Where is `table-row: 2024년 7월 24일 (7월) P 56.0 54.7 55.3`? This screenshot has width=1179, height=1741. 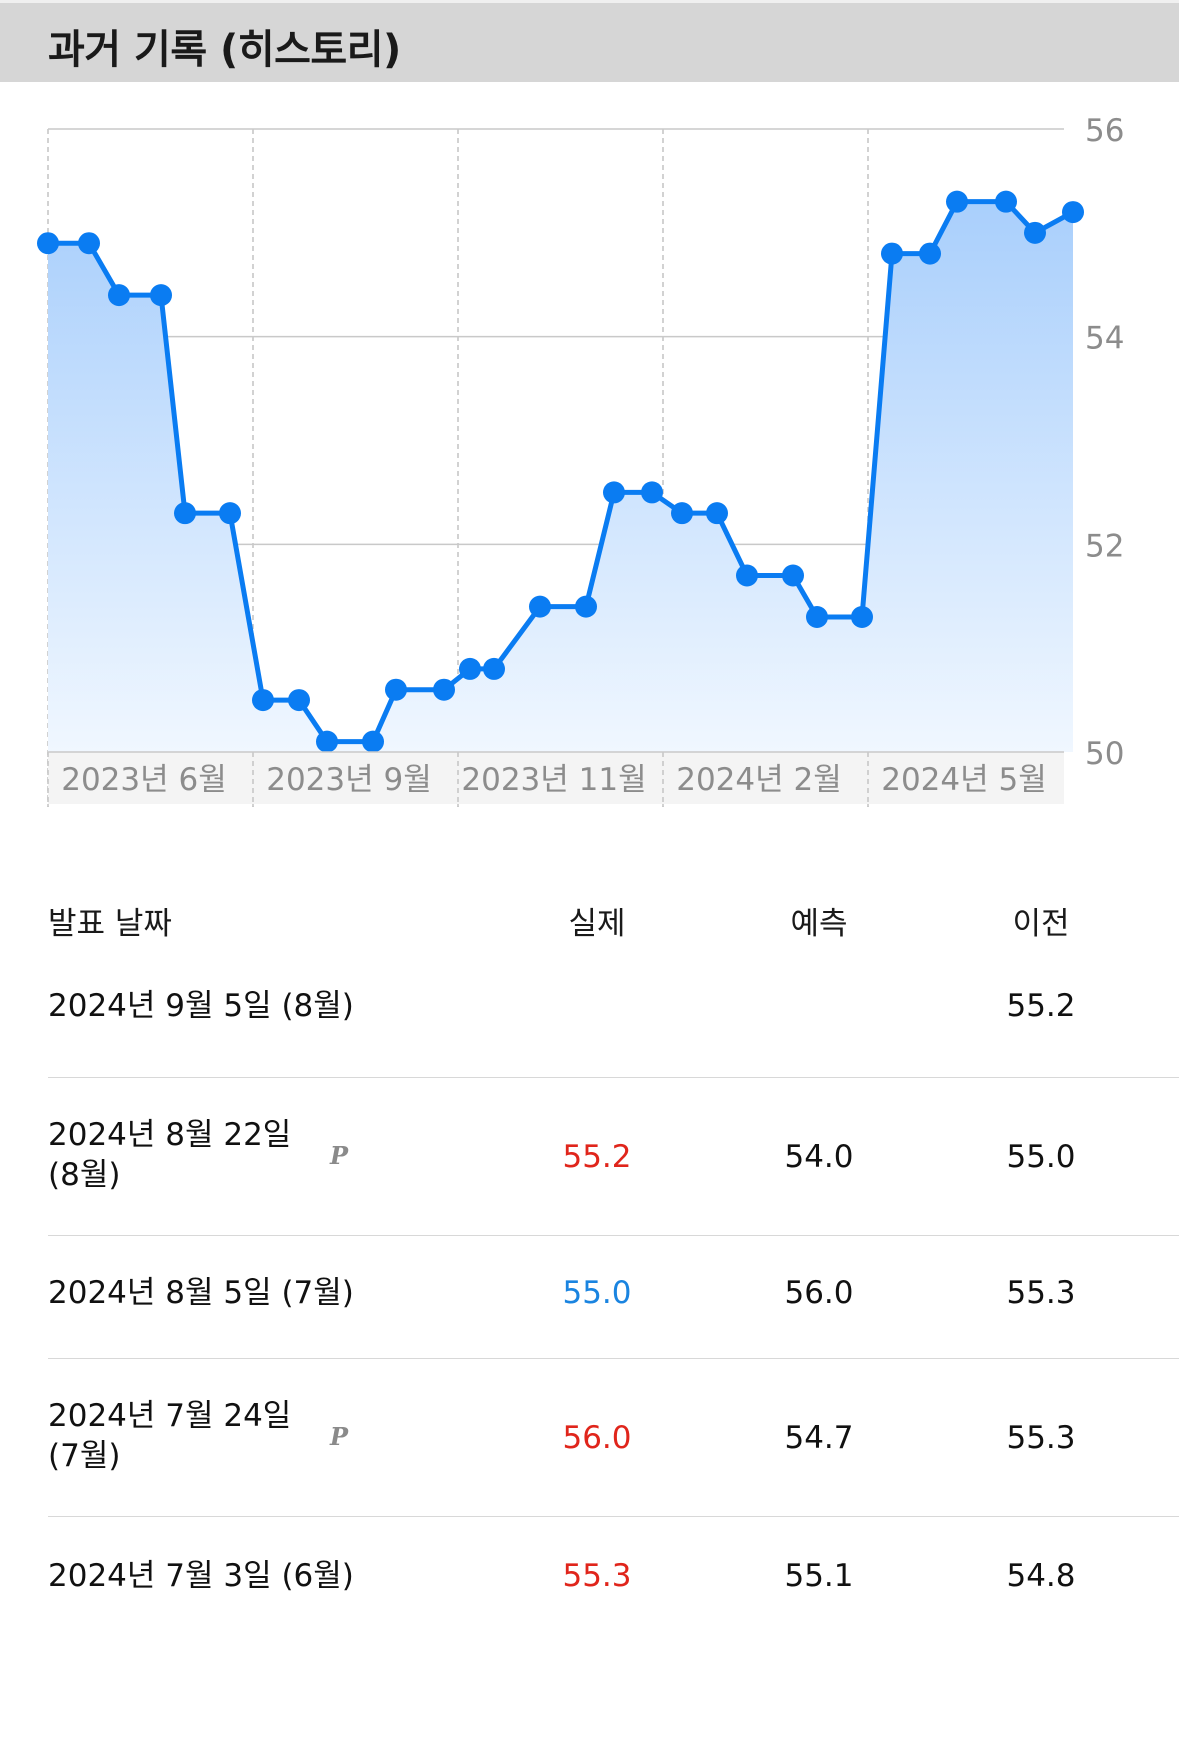
table-row: 2024년 7월 24일 (7월) P 56.0 54.7 55.3 is located at coordinates (613, 1437).